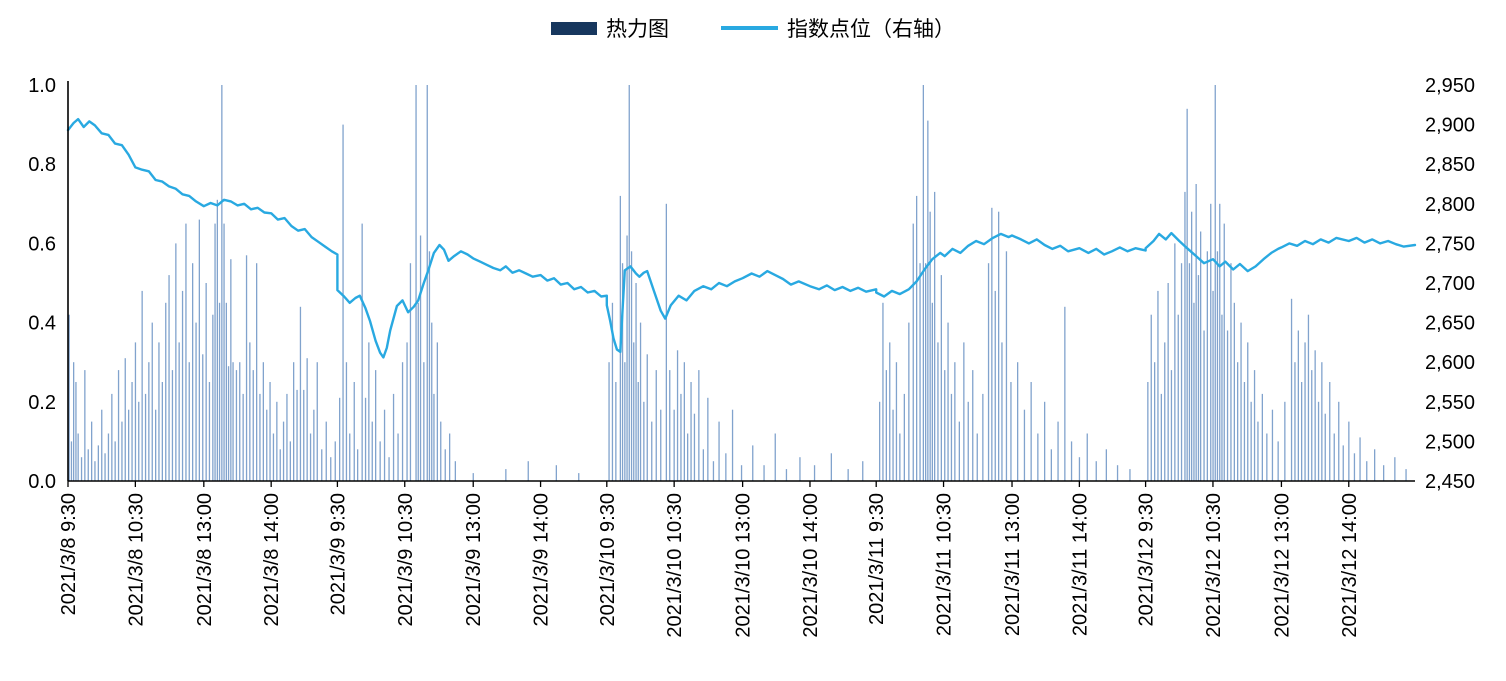 This screenshot has height=681, width=1506. What do you see at coordinates (1282, 565) in the screenshot?
I see `x-axis-tick-label: 2021/3/12 13:00` at bounding box center [1282, 565].